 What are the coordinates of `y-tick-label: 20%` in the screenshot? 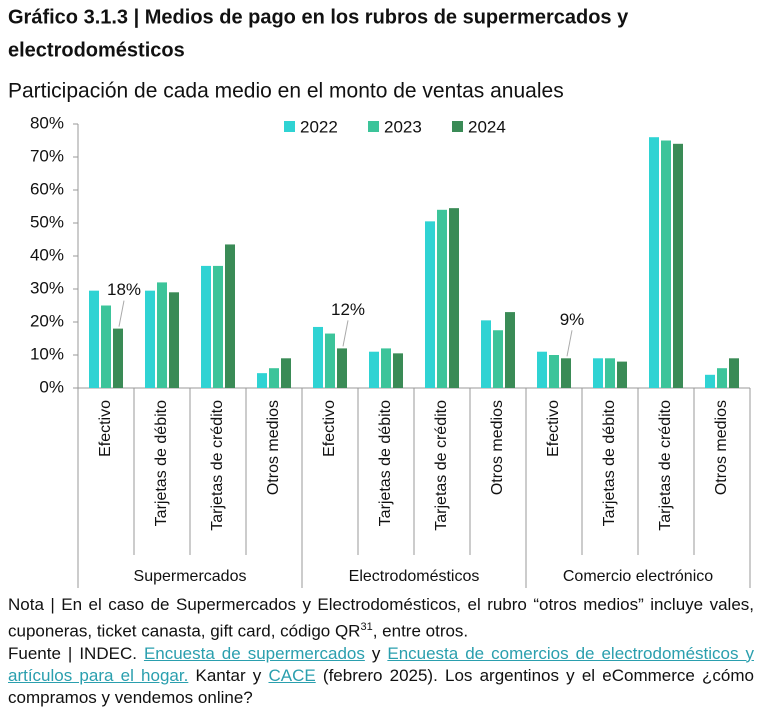 It's located at (47, 320).